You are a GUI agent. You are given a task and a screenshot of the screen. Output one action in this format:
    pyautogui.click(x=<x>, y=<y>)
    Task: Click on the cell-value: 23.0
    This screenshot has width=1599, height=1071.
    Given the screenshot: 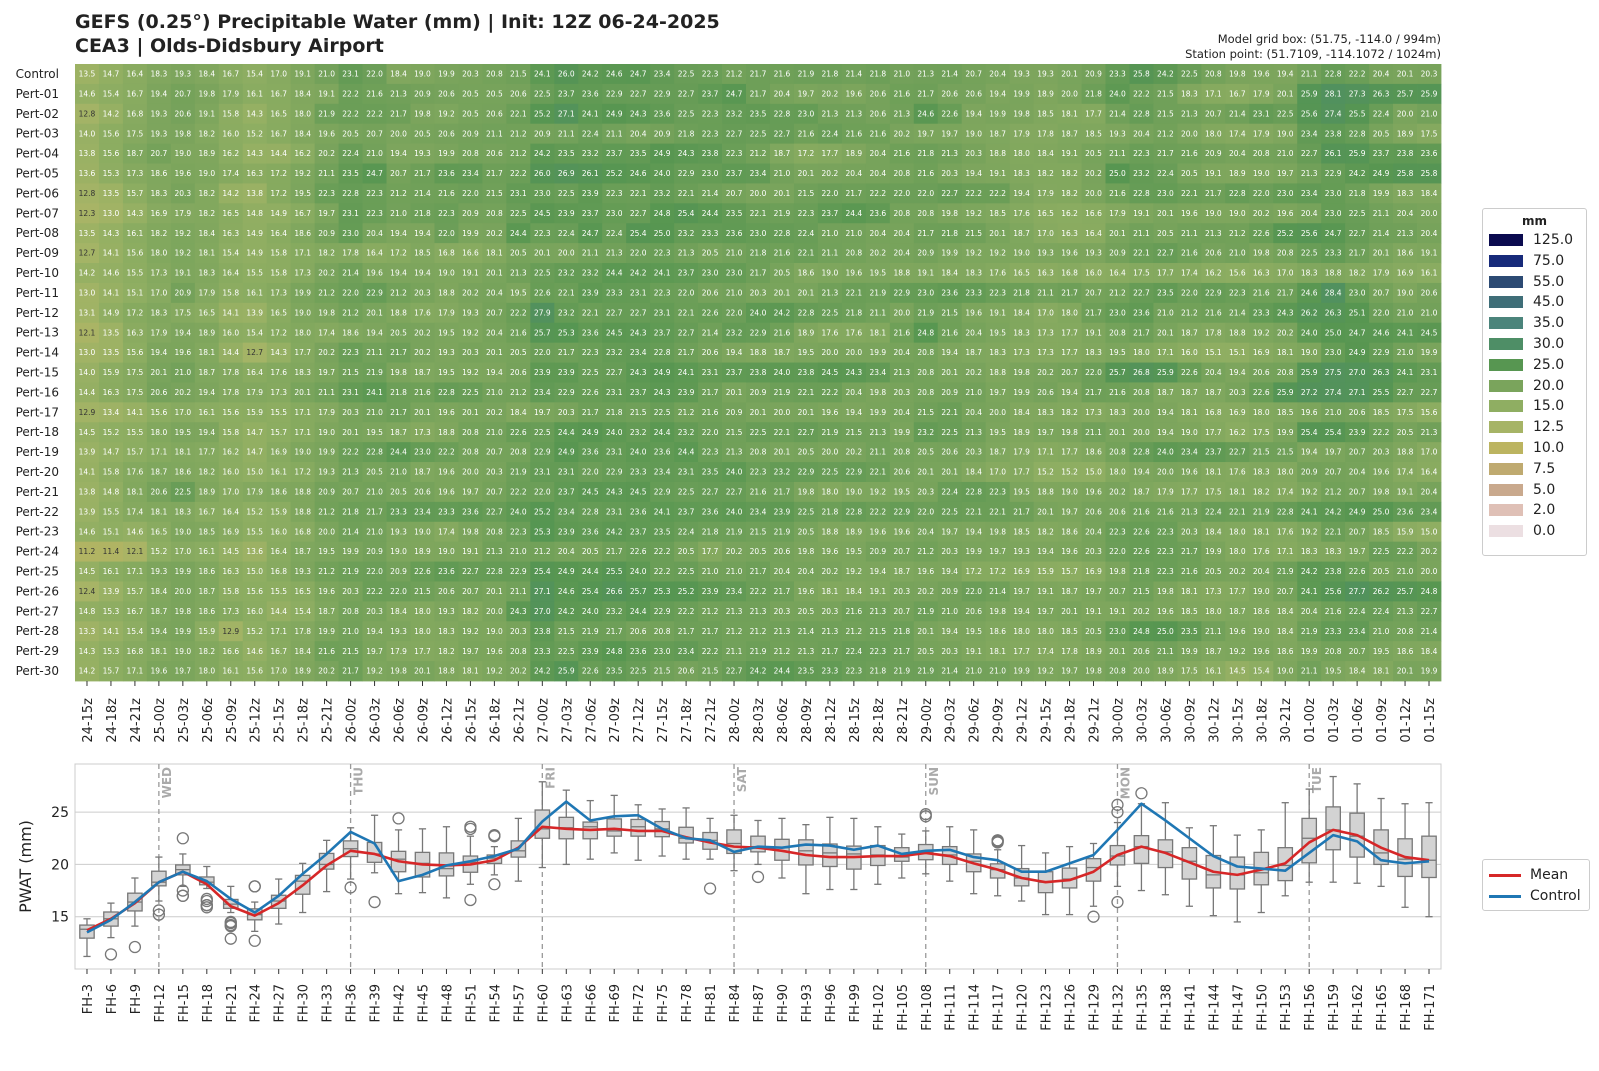 What is the action you would take?
    pyautogui.click(x=806, y=113)
    